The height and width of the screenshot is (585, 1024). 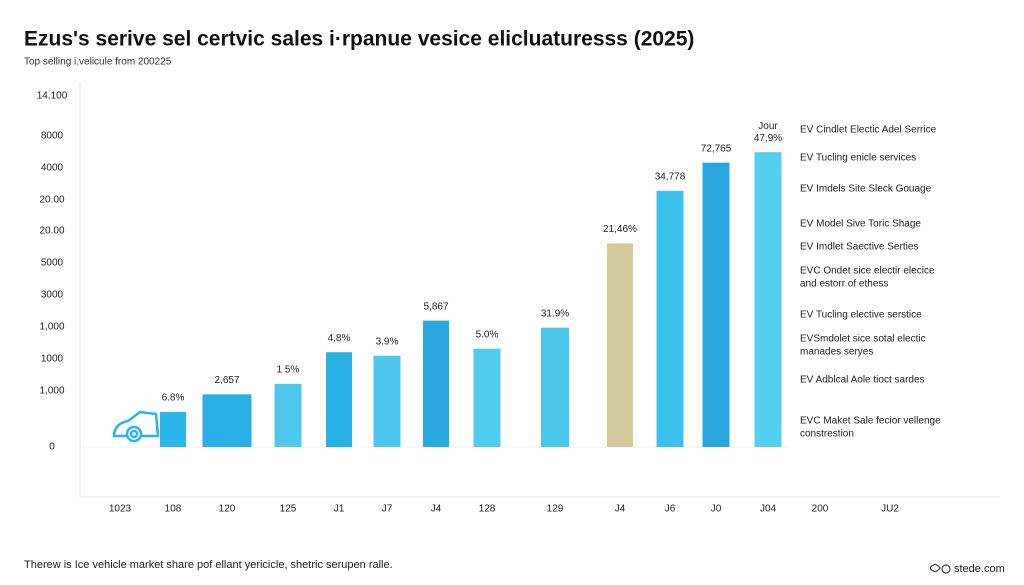 What do you see at coordinates (860, 224) in the screenshot?
I see `legend-entry: EV Model Sive Toric Shage` at bounding box center [860, 224].